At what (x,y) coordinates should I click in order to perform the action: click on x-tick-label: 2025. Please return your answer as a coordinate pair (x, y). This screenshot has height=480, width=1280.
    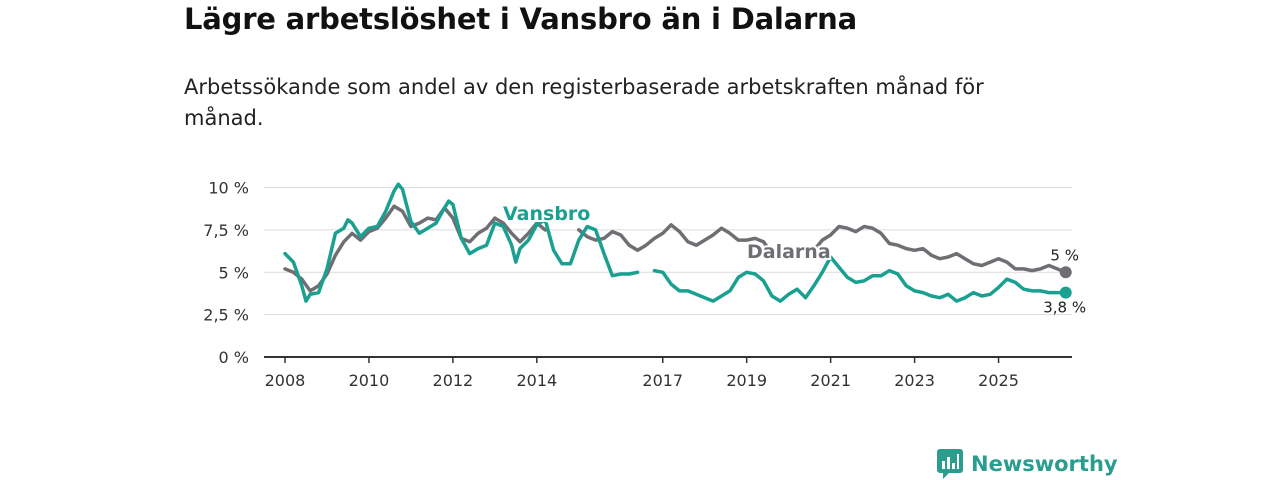
    Looking at the image, I should click on (998, 380).